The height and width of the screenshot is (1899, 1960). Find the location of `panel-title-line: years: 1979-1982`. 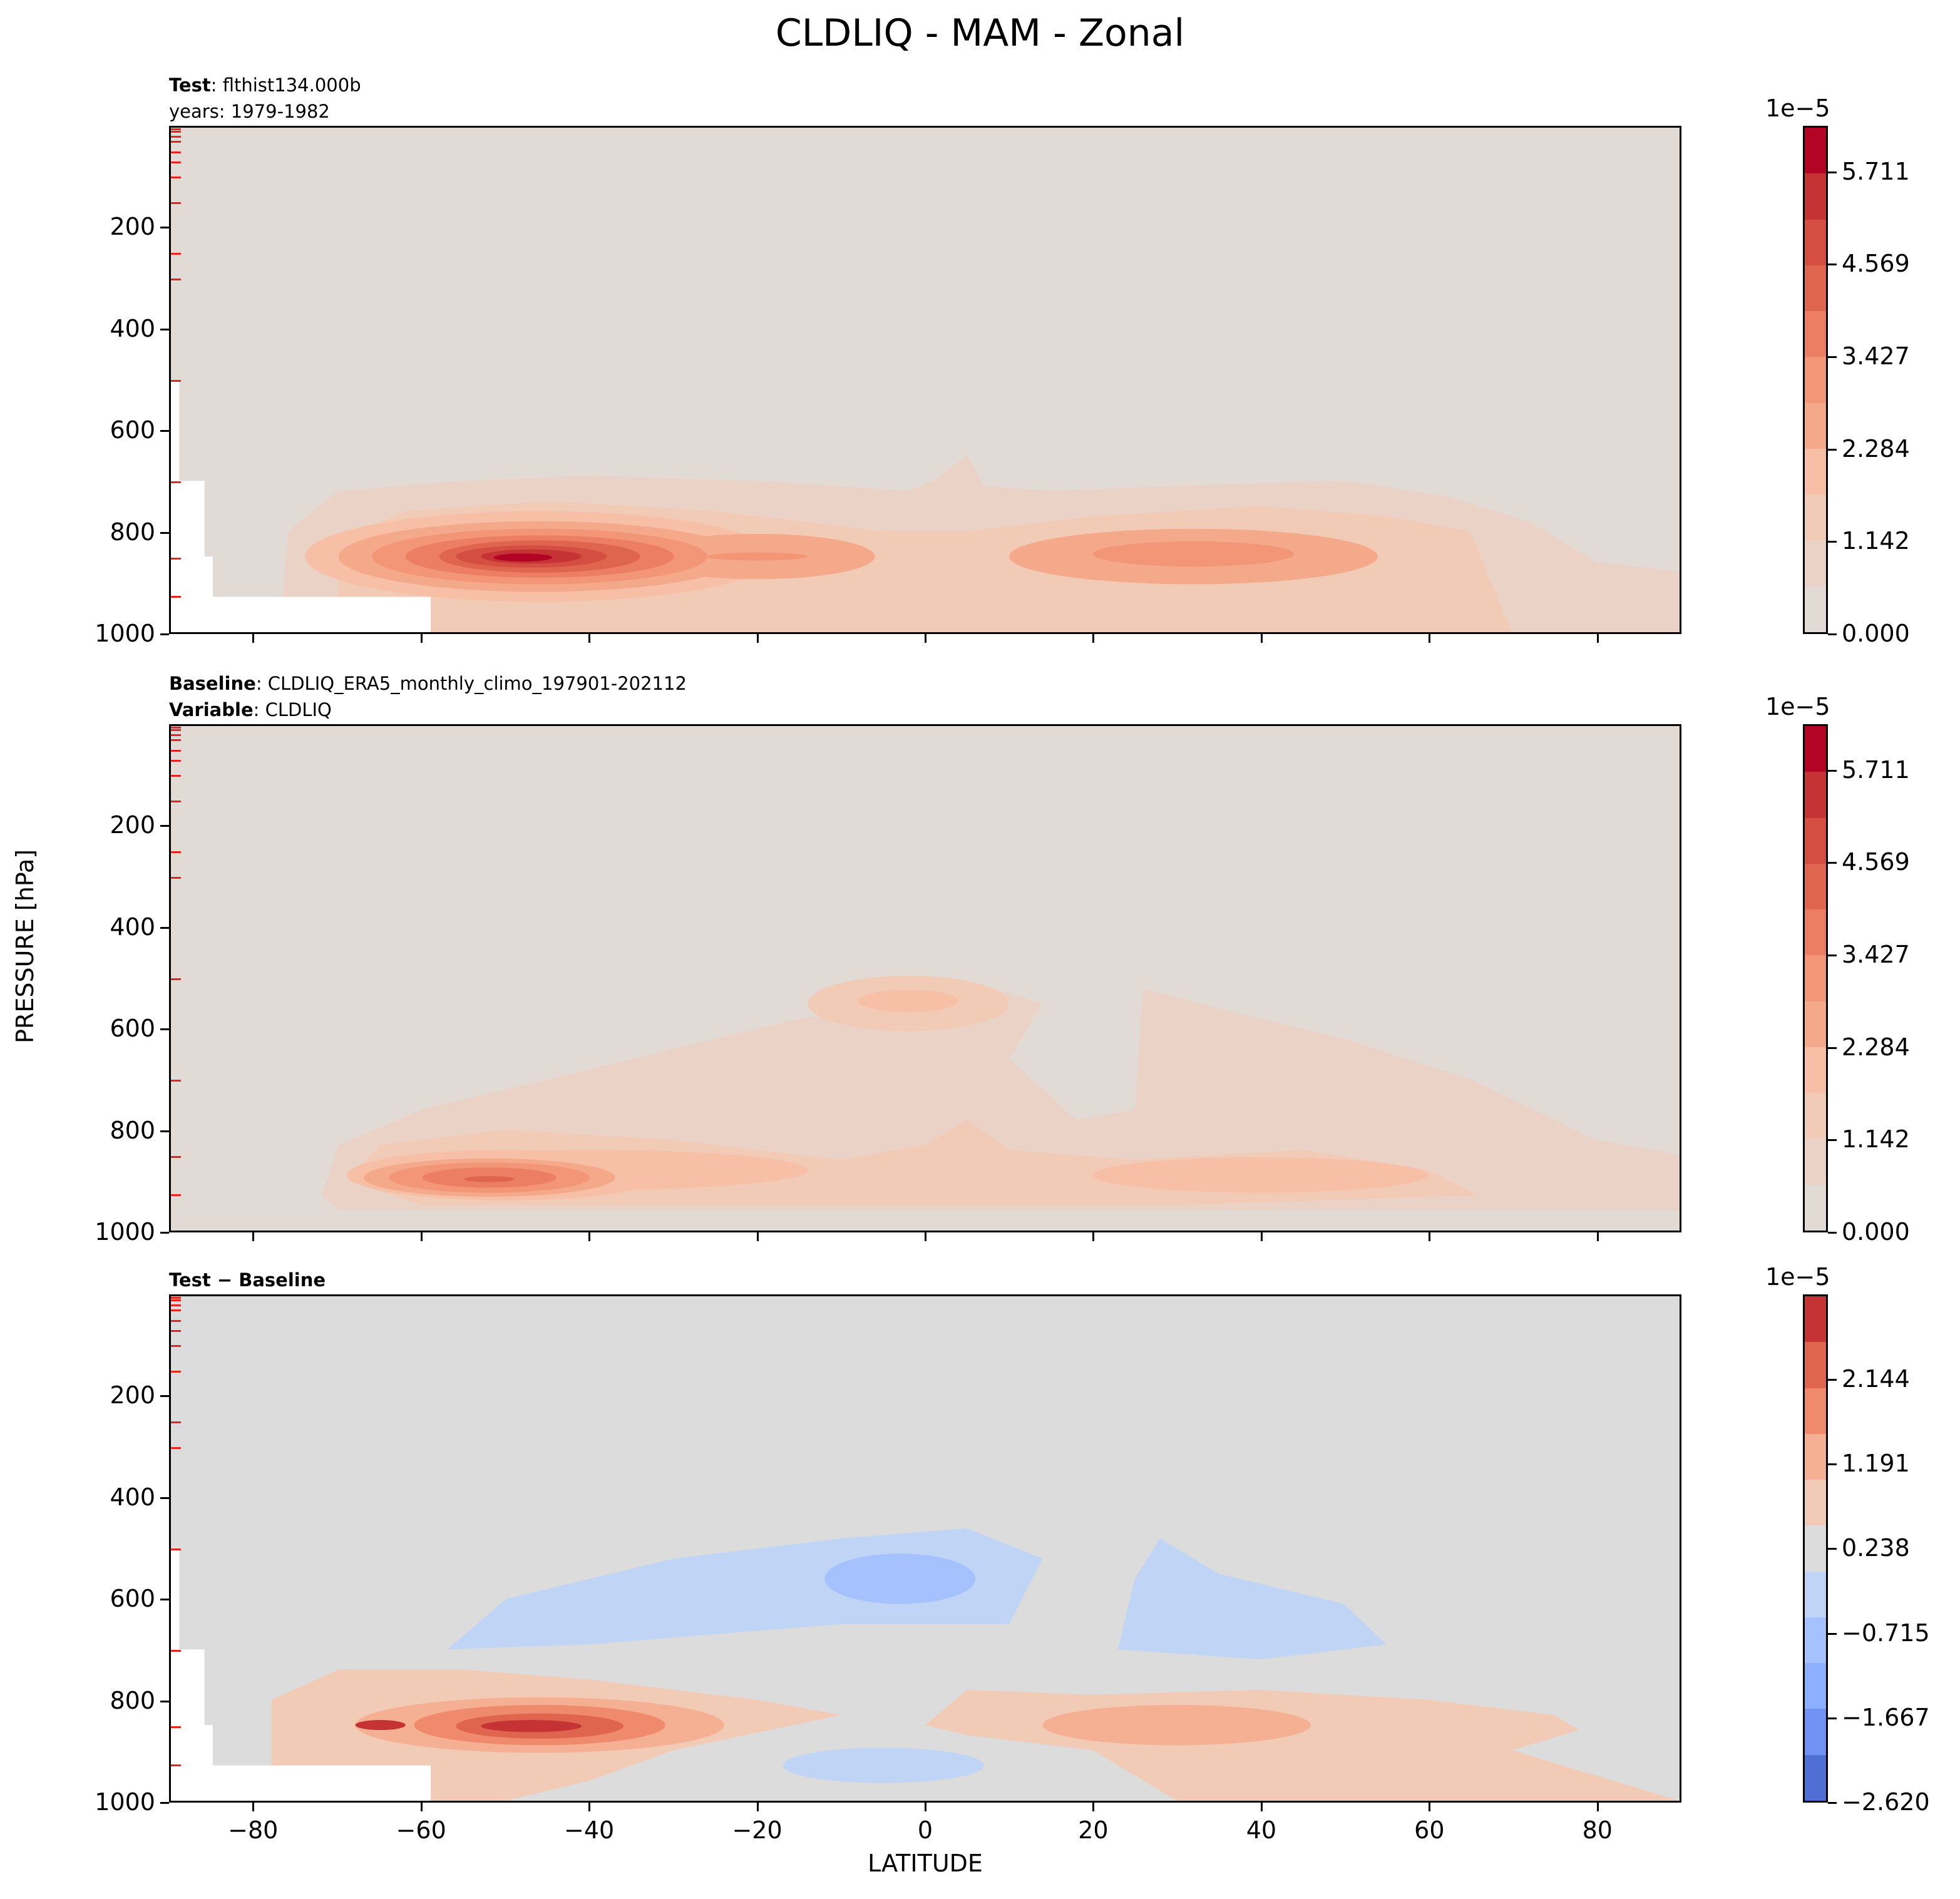

panel-title-line: years: 1979-1982 is located at coordinates (265, 111).